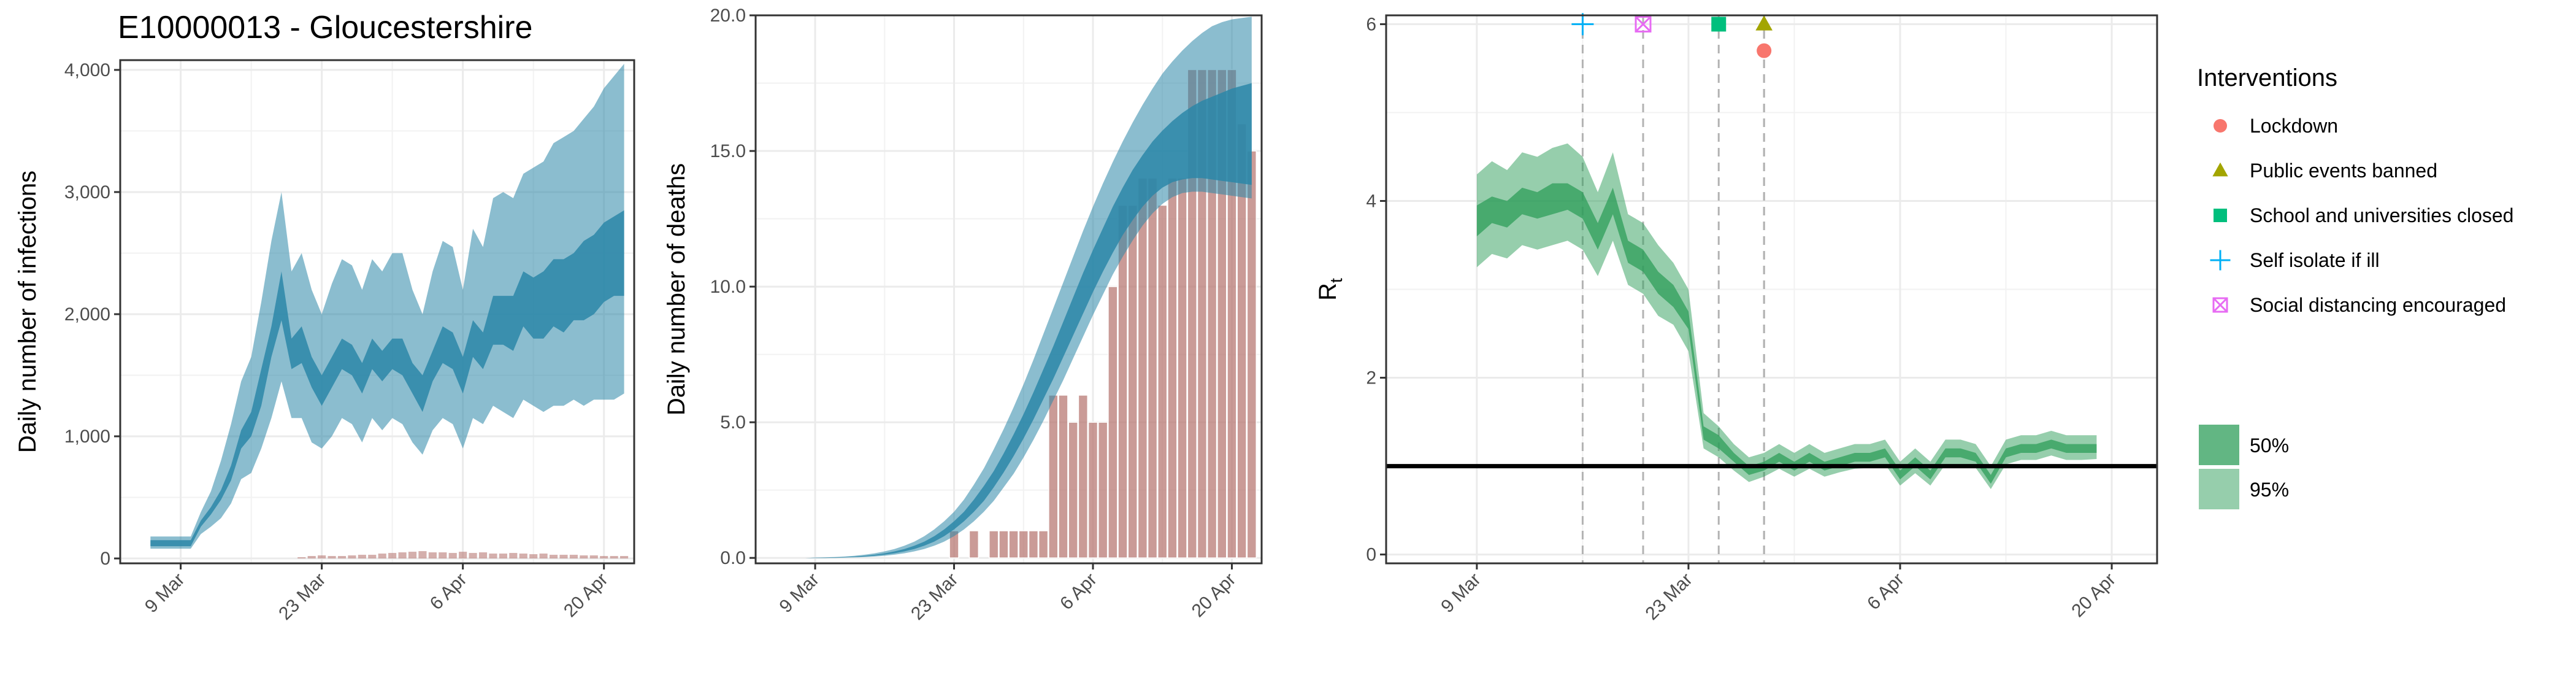 The height and width of the screenshot is (683, 2576). What do you see at coordinates (27, 312) in the screenshot?
I see `y-axis-title: Daily number of infections` at bounding box center [27, 312].